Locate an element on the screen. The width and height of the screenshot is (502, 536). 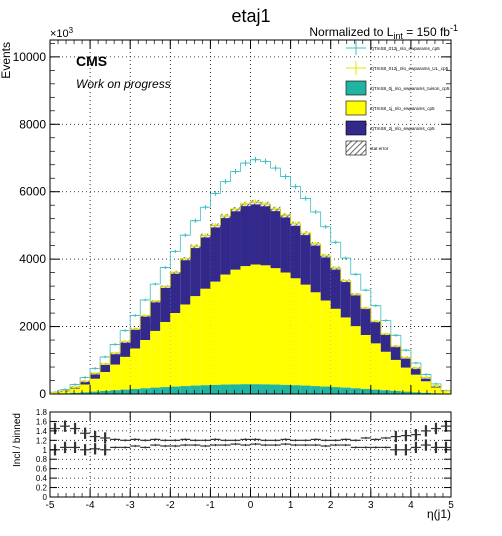
ratio-x-tick-label: 3 is located at coordinates (371, 505).